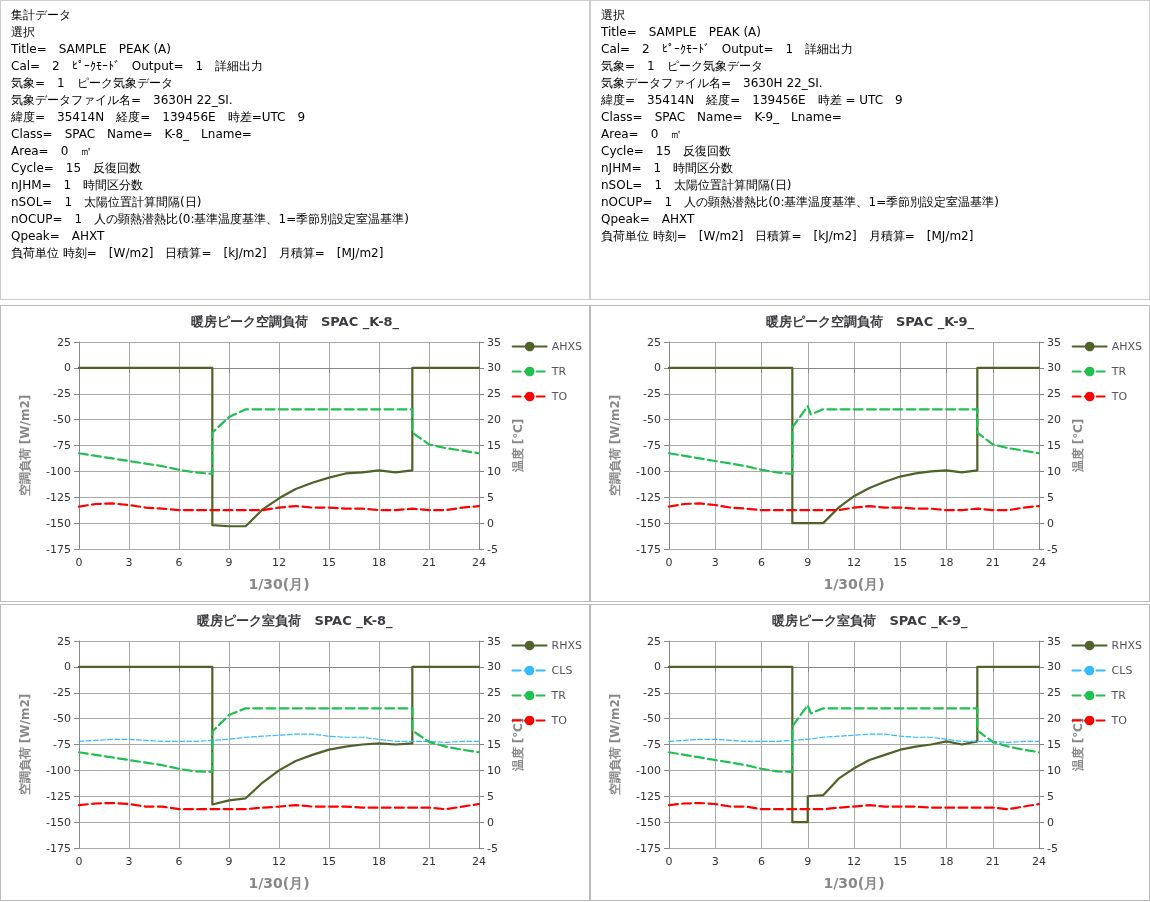 The width and height of the screenshot is (1150, 902). I want to click on y2-axis-title: 温度 [℃], so click(517, 446).